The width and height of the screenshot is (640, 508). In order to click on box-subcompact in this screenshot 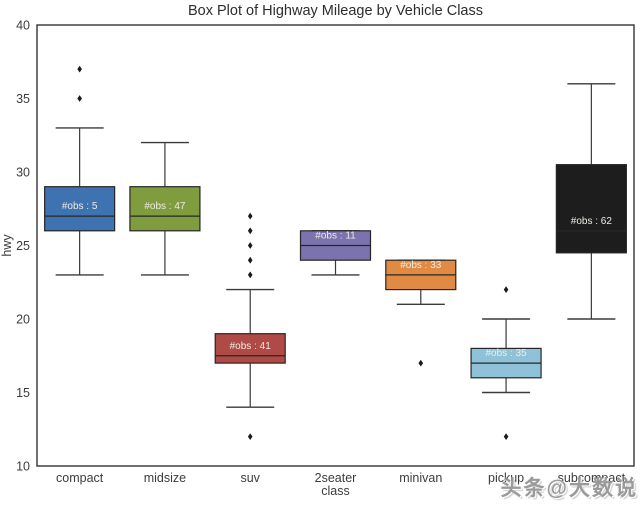, I will do `click(591, 209)`.